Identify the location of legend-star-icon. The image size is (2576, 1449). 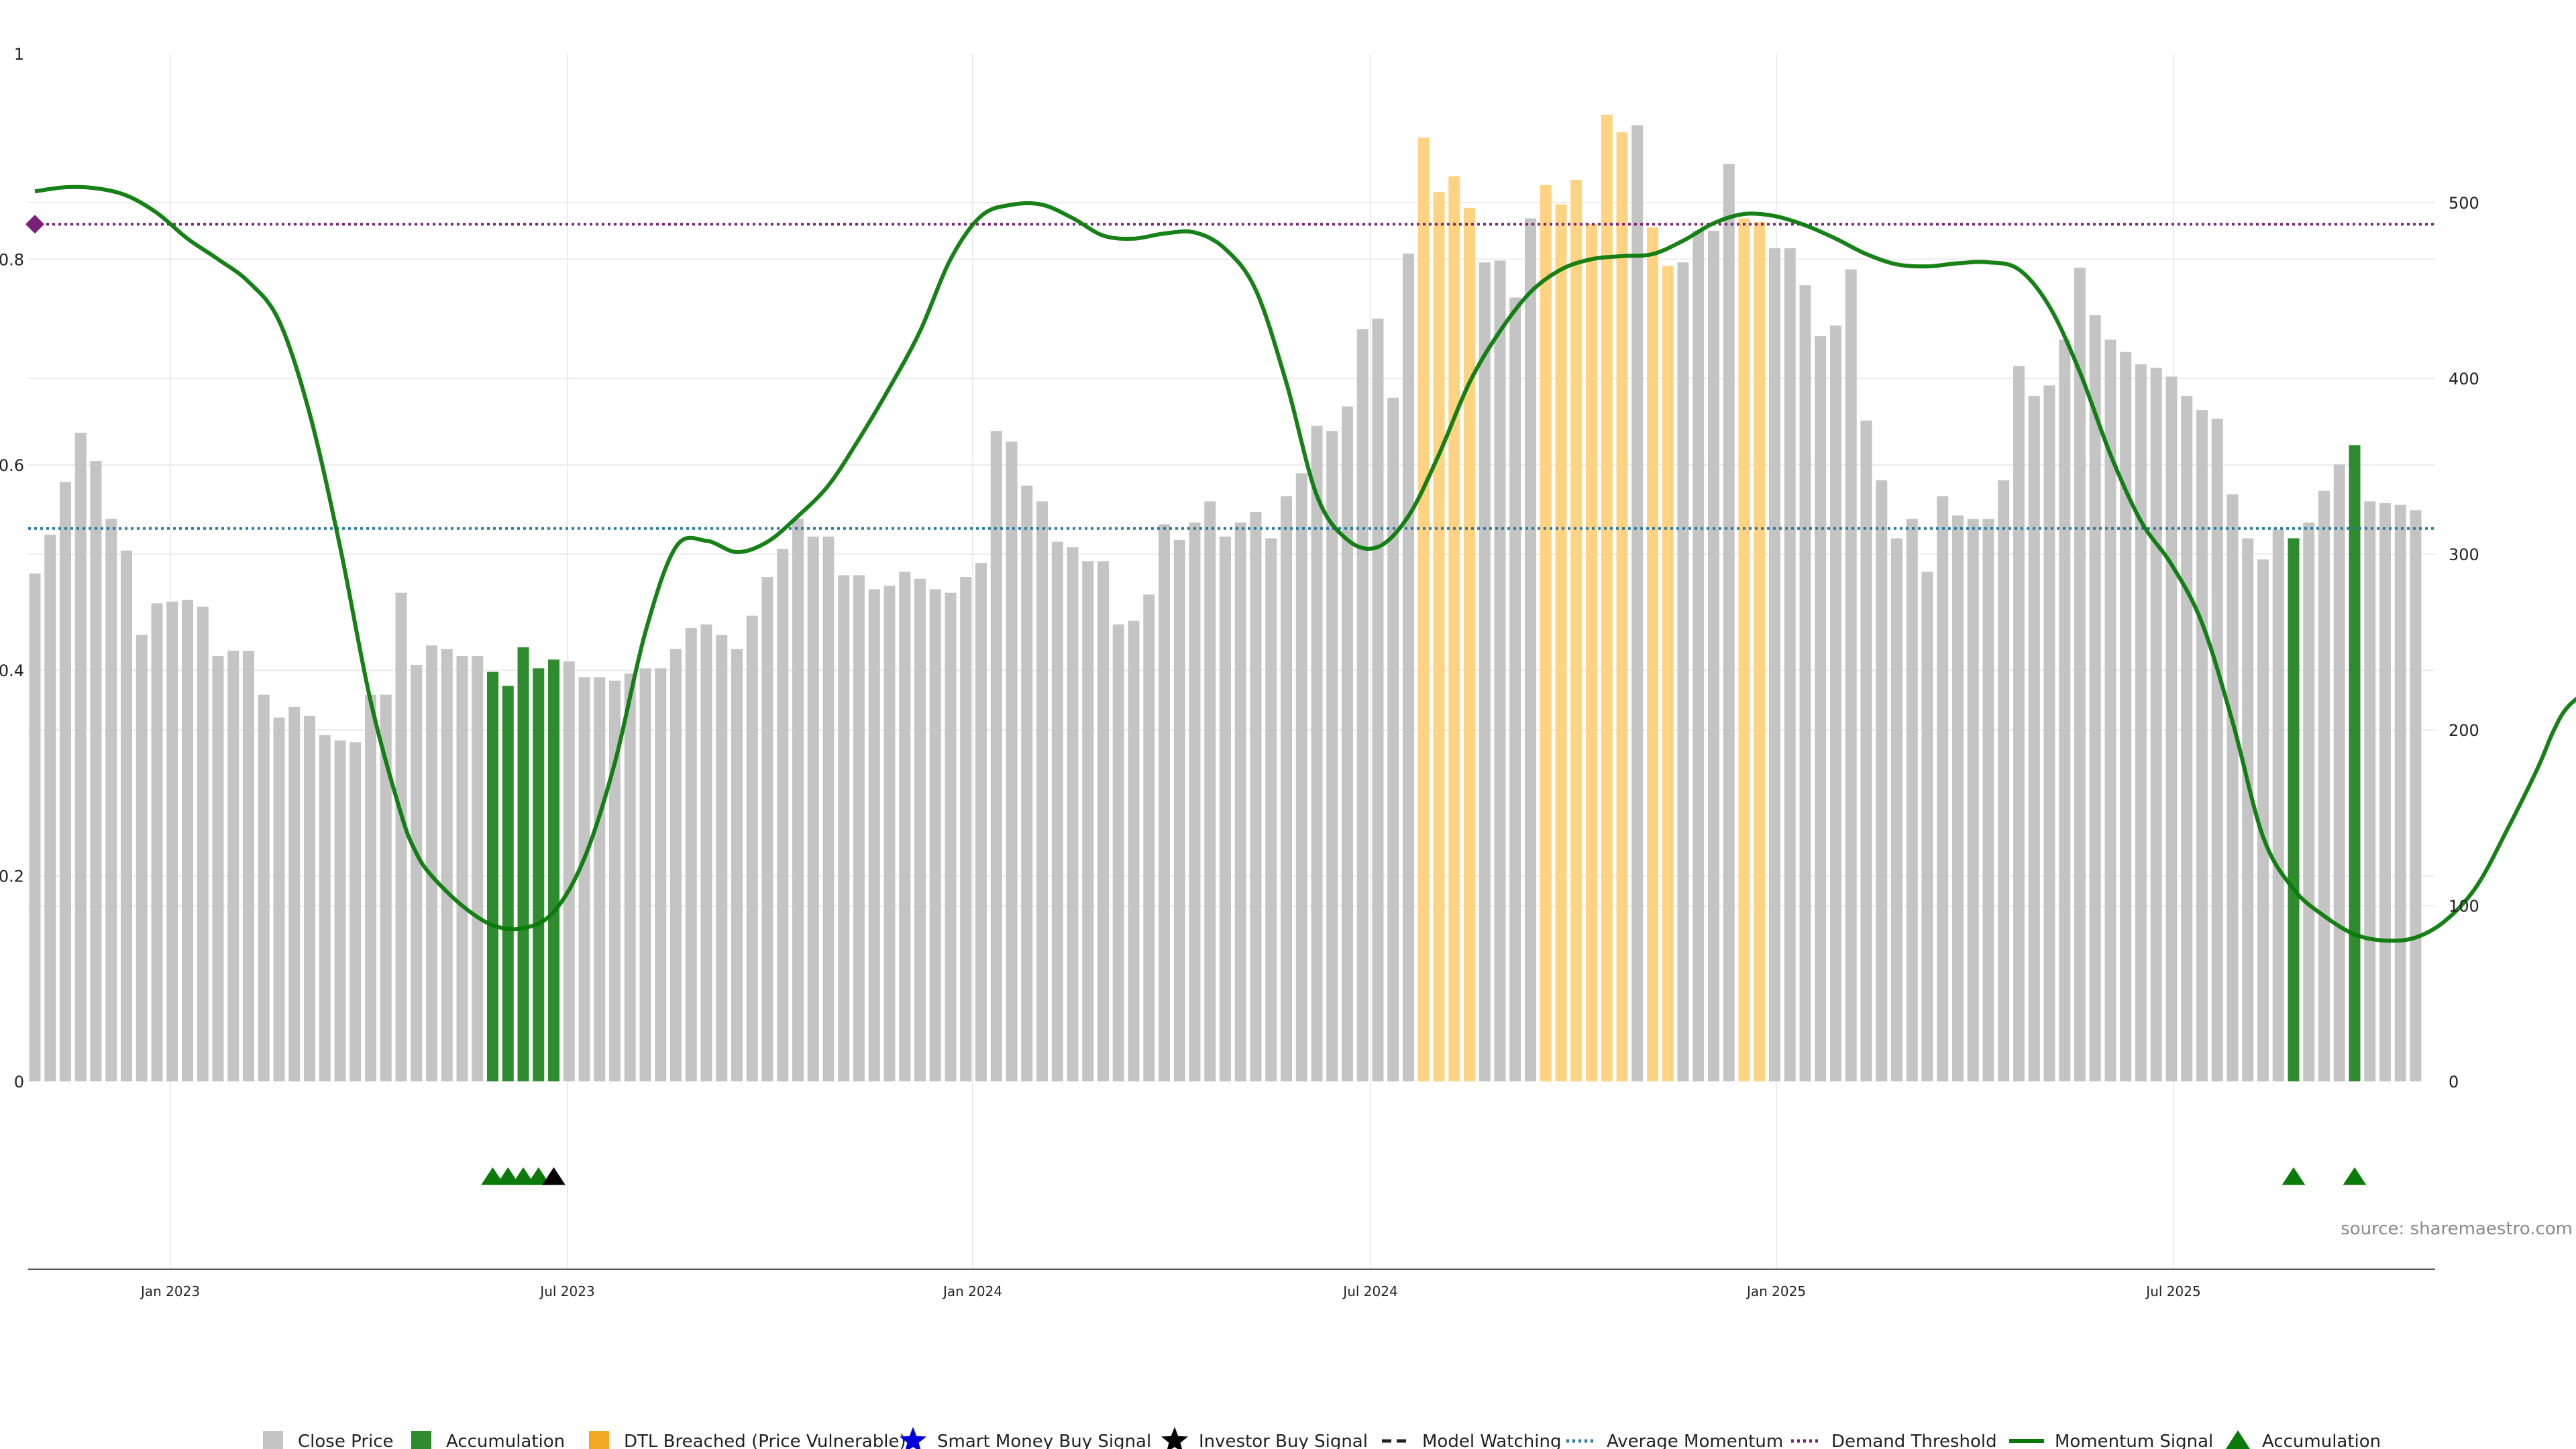
(913, 1438).